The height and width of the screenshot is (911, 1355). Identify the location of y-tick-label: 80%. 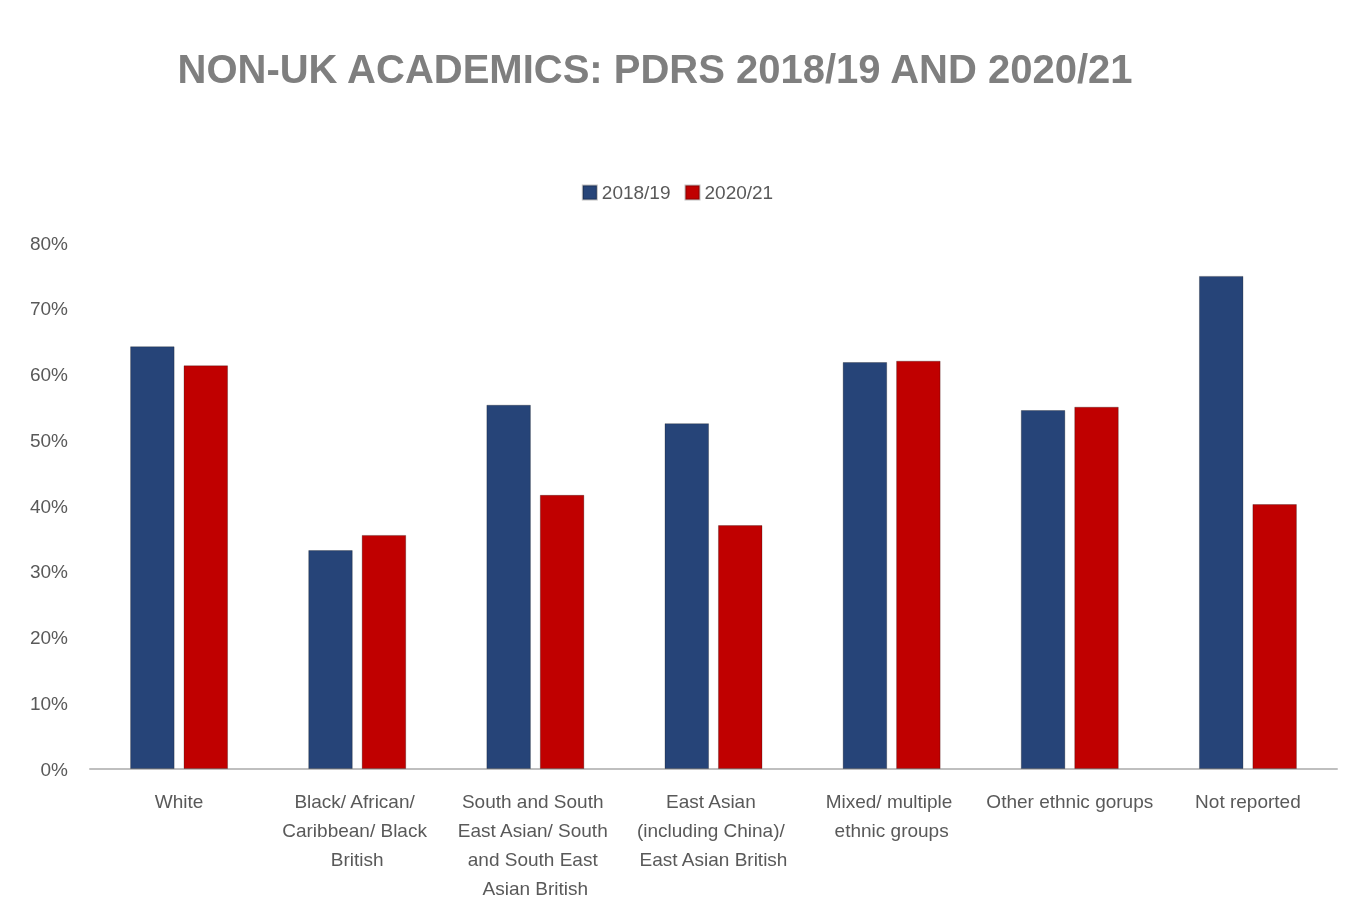
(49, 243).